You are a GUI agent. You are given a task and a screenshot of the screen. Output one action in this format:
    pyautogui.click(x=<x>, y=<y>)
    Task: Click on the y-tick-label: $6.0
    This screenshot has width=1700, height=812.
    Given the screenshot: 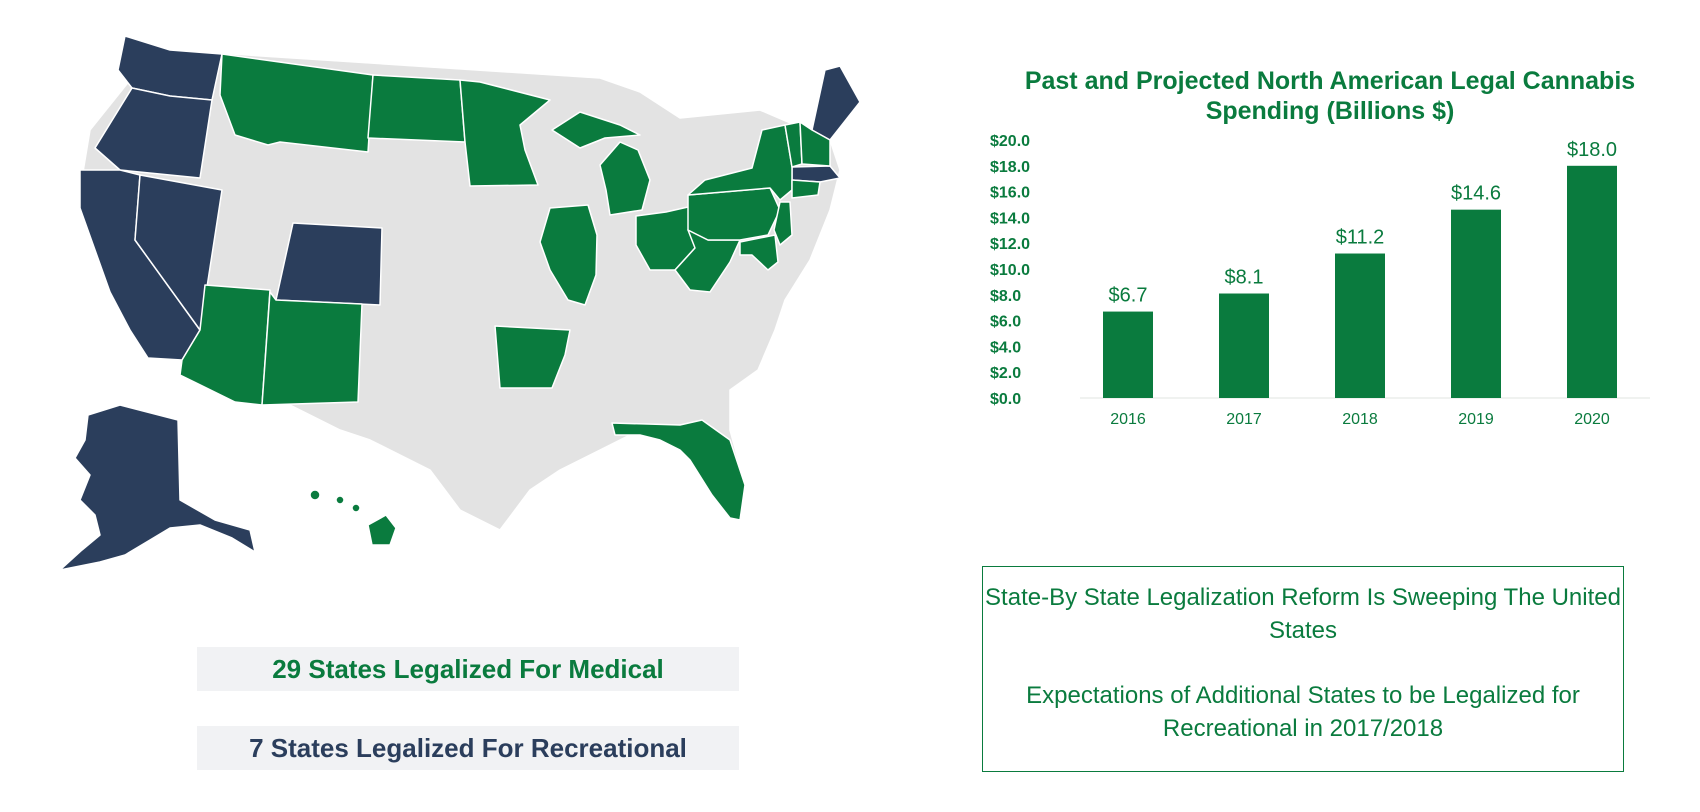 What is the action you would take?
    pyautogui.click(x=1005, y=322)
    